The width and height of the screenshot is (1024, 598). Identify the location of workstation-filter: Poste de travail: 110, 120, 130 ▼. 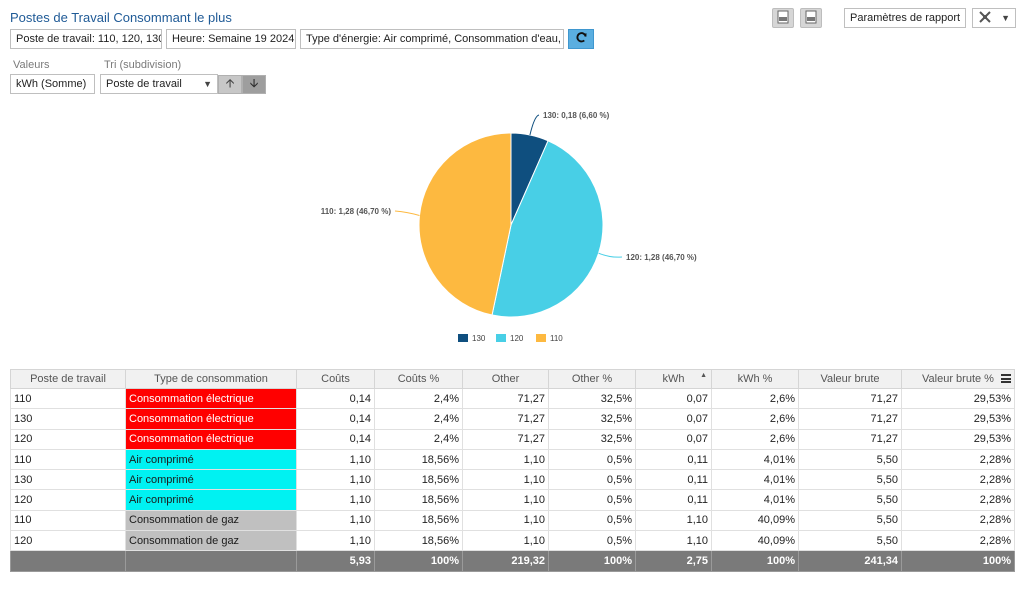
(86, 39).